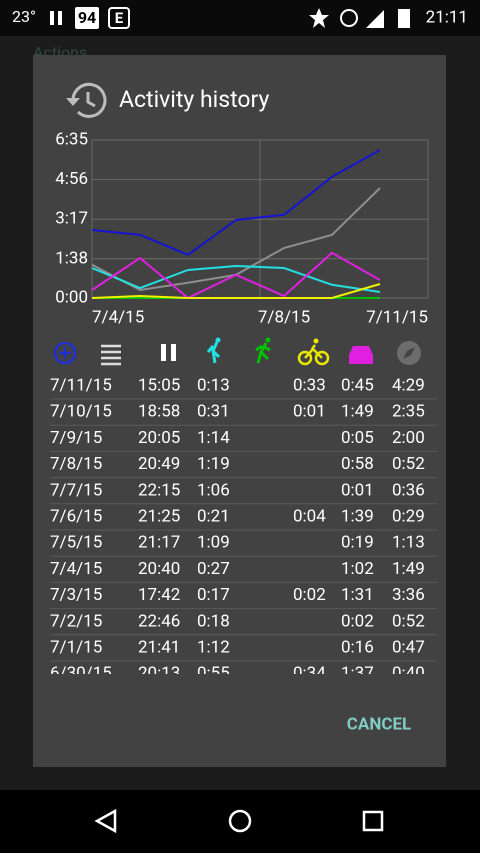  Describe the element at coordinates (76, 516) in the screenshot. I see `table-cell: 7/6/15` at that location.